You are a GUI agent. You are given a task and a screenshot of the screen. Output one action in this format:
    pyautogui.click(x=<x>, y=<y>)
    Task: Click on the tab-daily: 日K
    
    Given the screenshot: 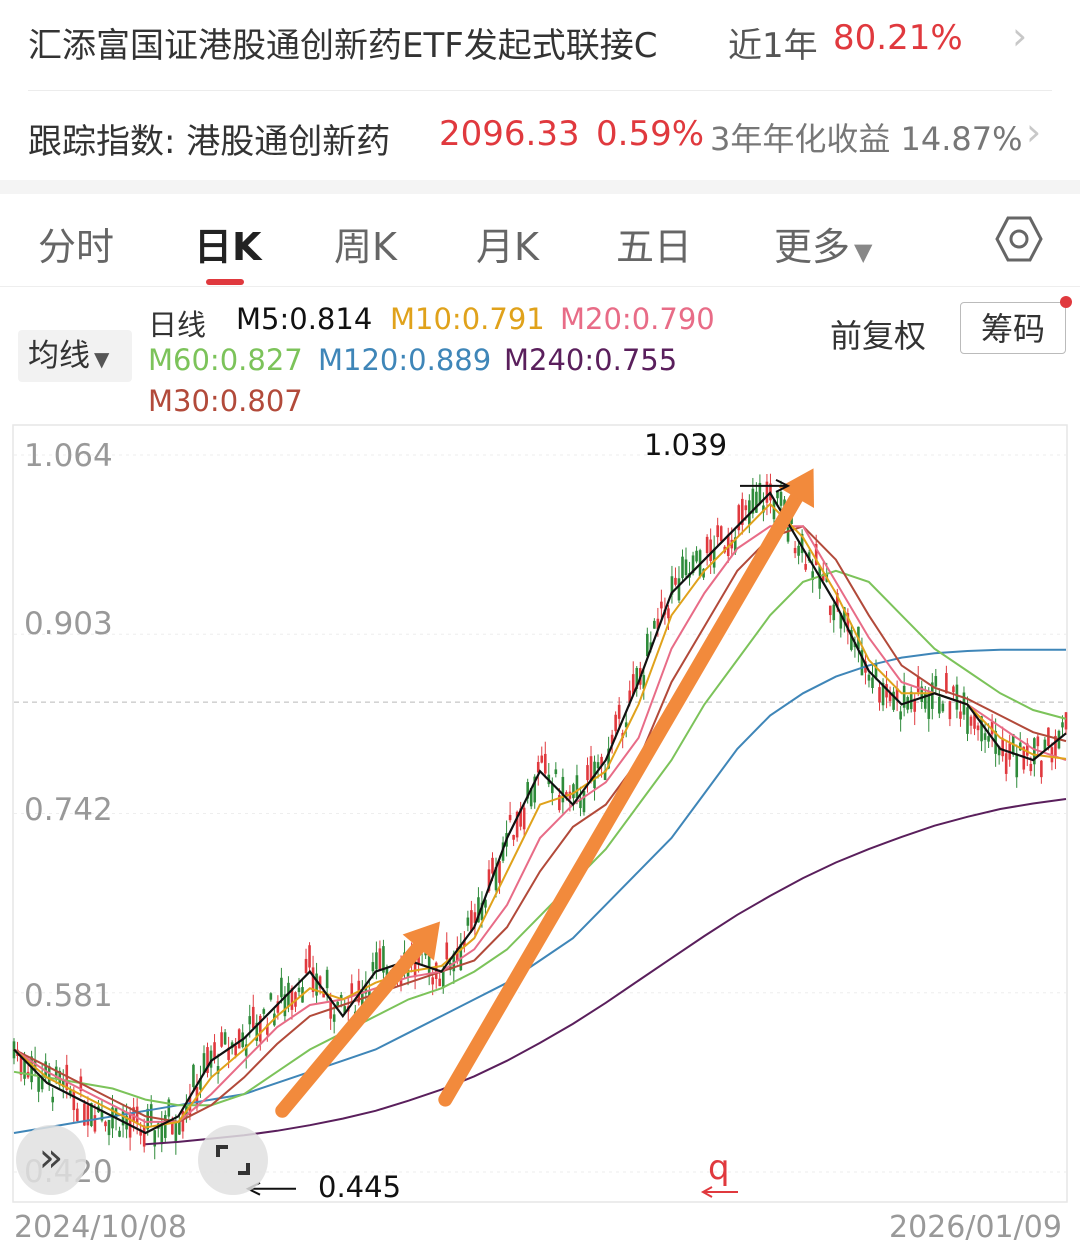 What is the action you would take?
    pyautogui.click(x=228, y=247)
    